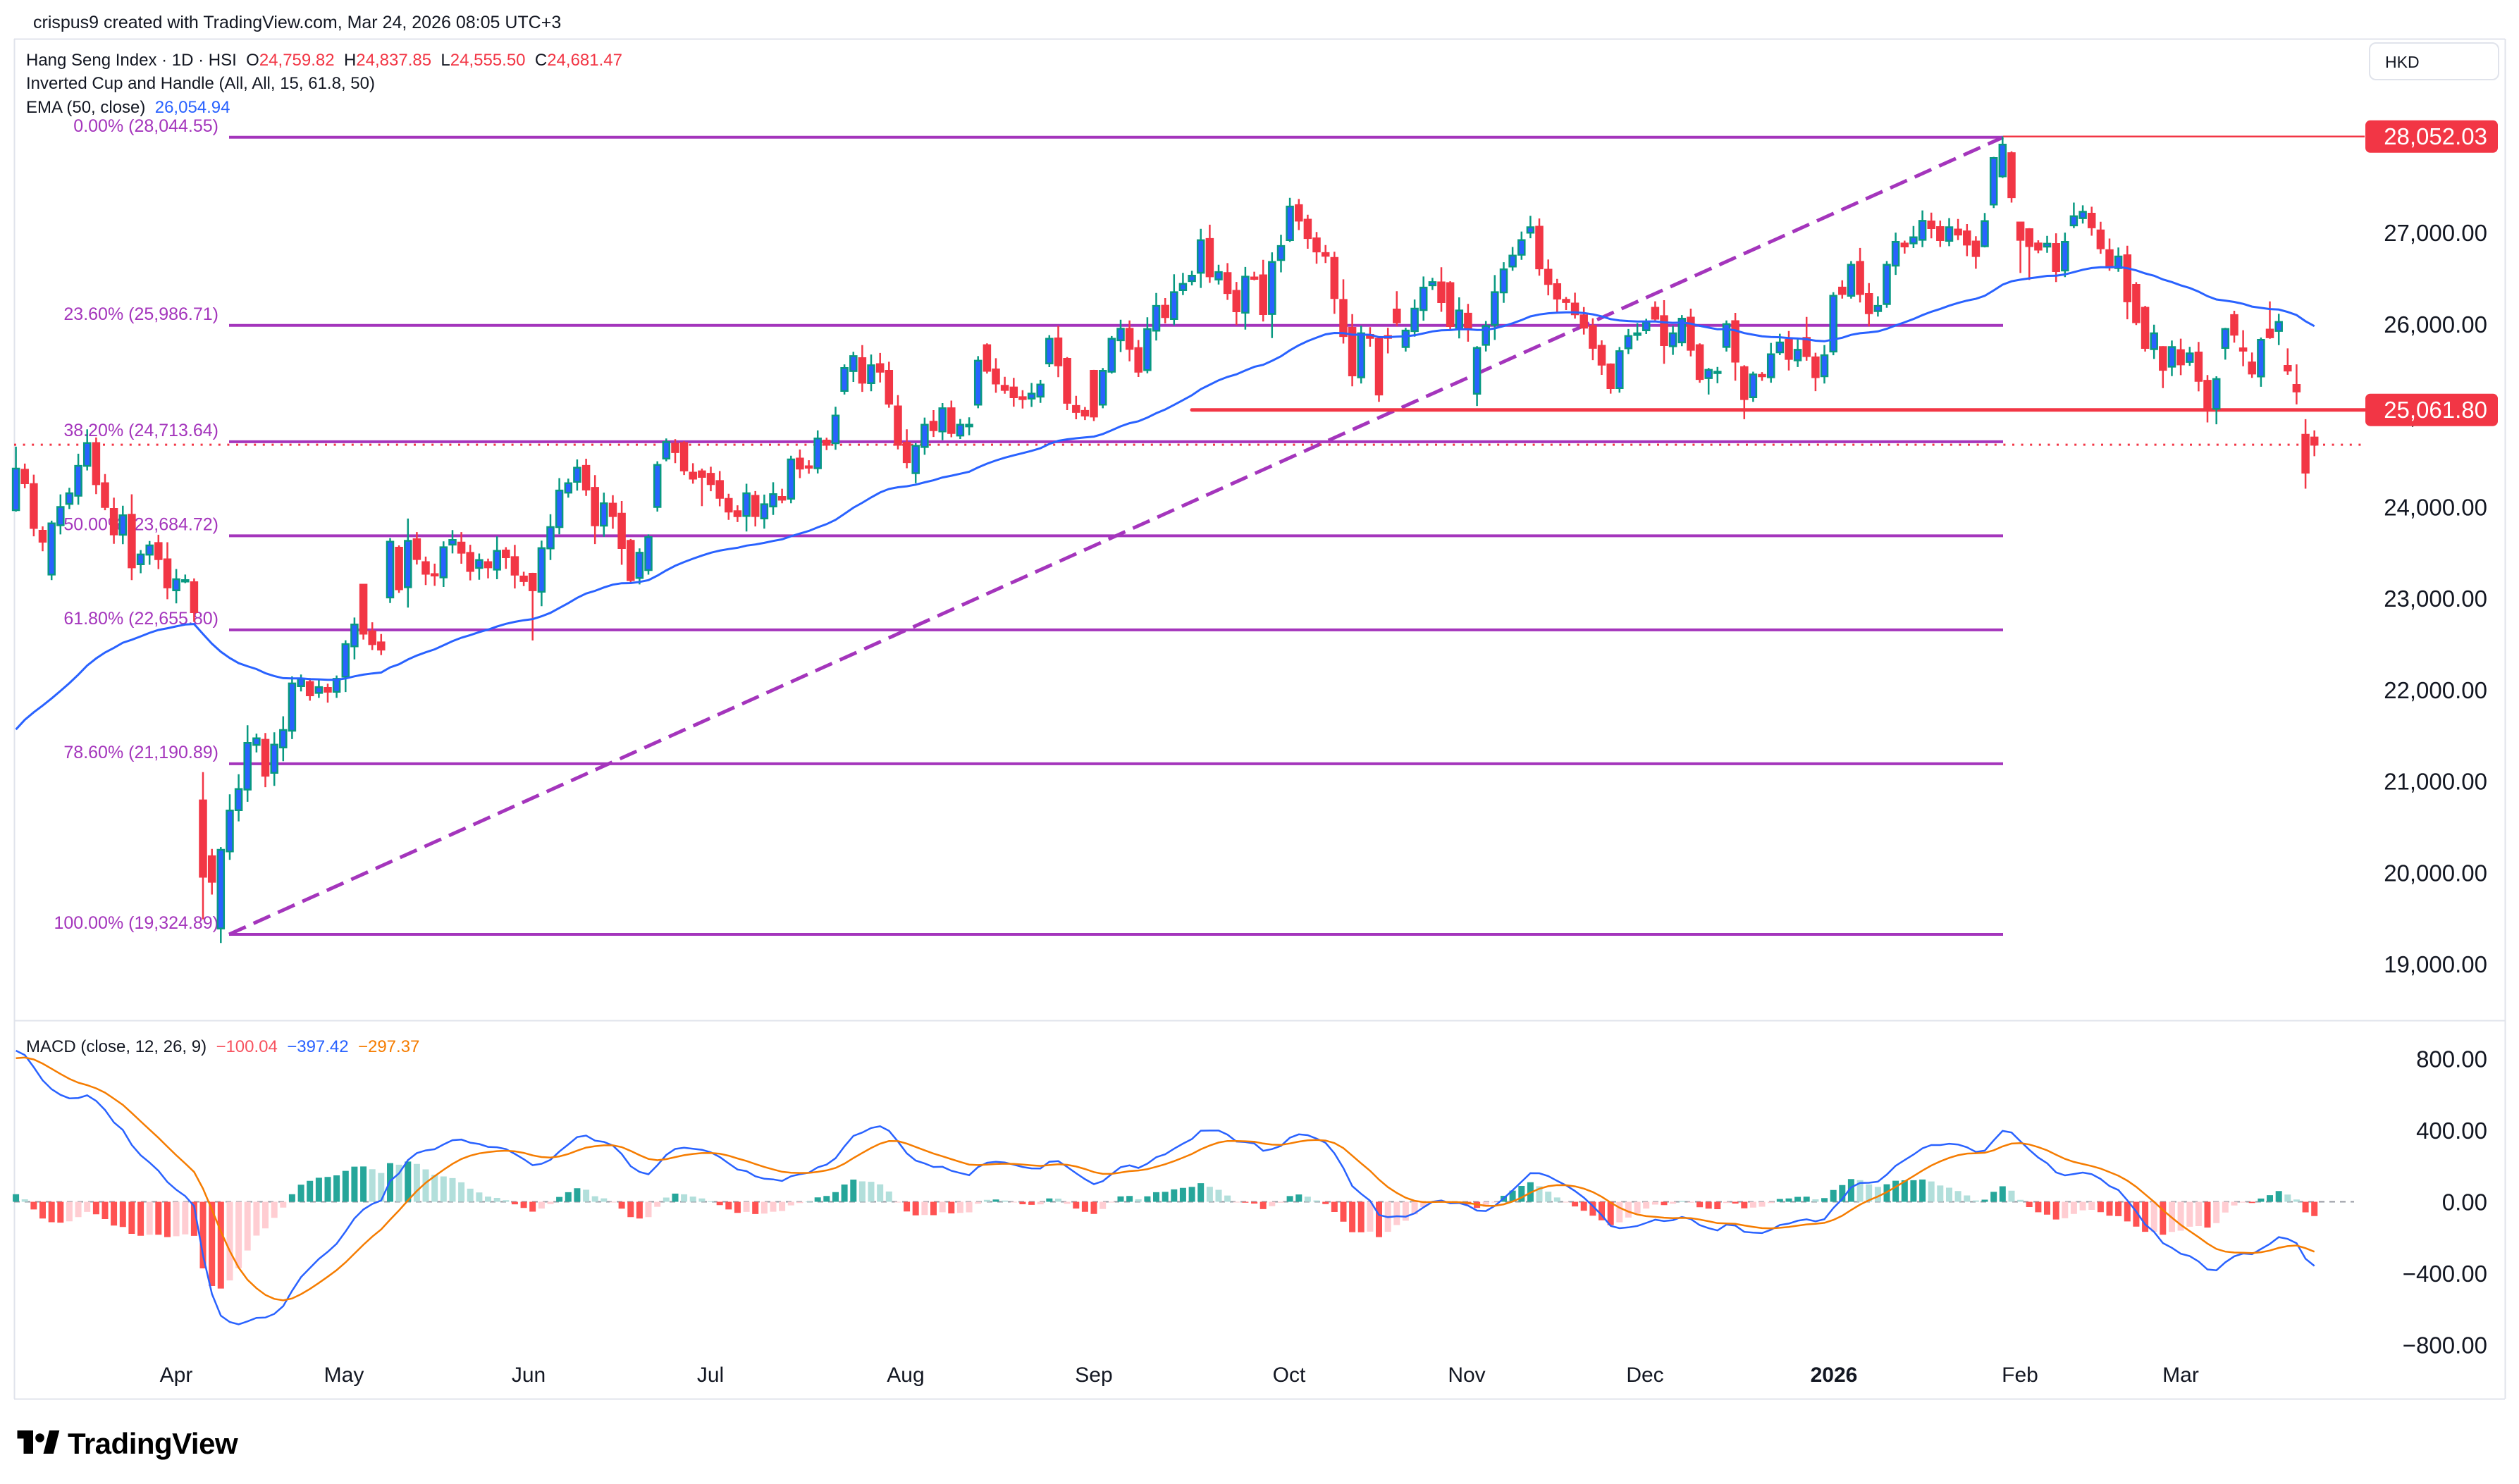 The image size is (2519, 1484). Describe the element at coordinates (2445, 1345) in the screenshot. I see `svg-text: −800.00` at that location.